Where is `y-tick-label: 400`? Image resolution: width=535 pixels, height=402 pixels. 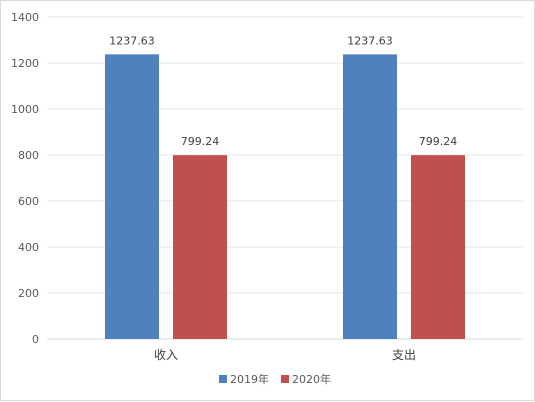 y-tick-label: 400 is located at coordinates (28, 247).